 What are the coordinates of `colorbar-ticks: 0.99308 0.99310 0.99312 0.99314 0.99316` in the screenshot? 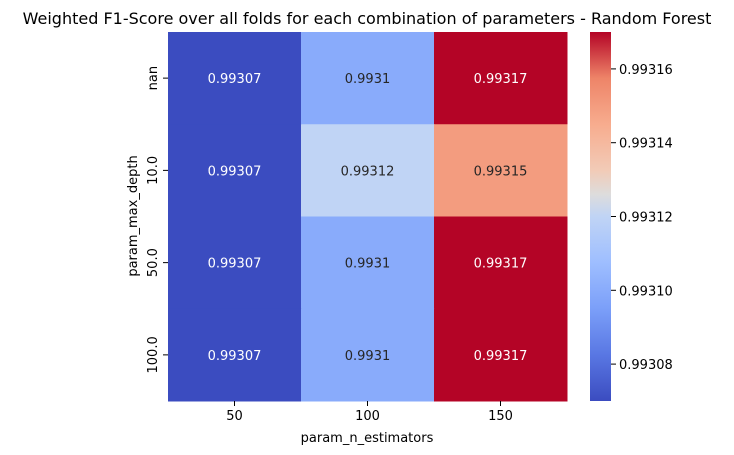 It's located at (642, 218).